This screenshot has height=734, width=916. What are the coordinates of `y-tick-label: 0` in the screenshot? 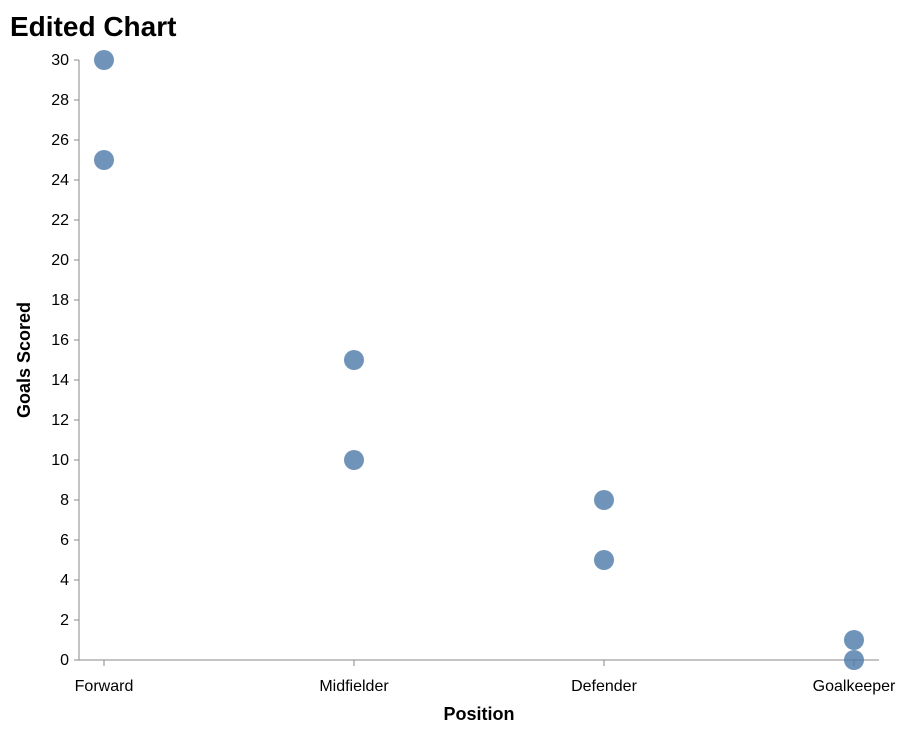 It's located at (64, 660).